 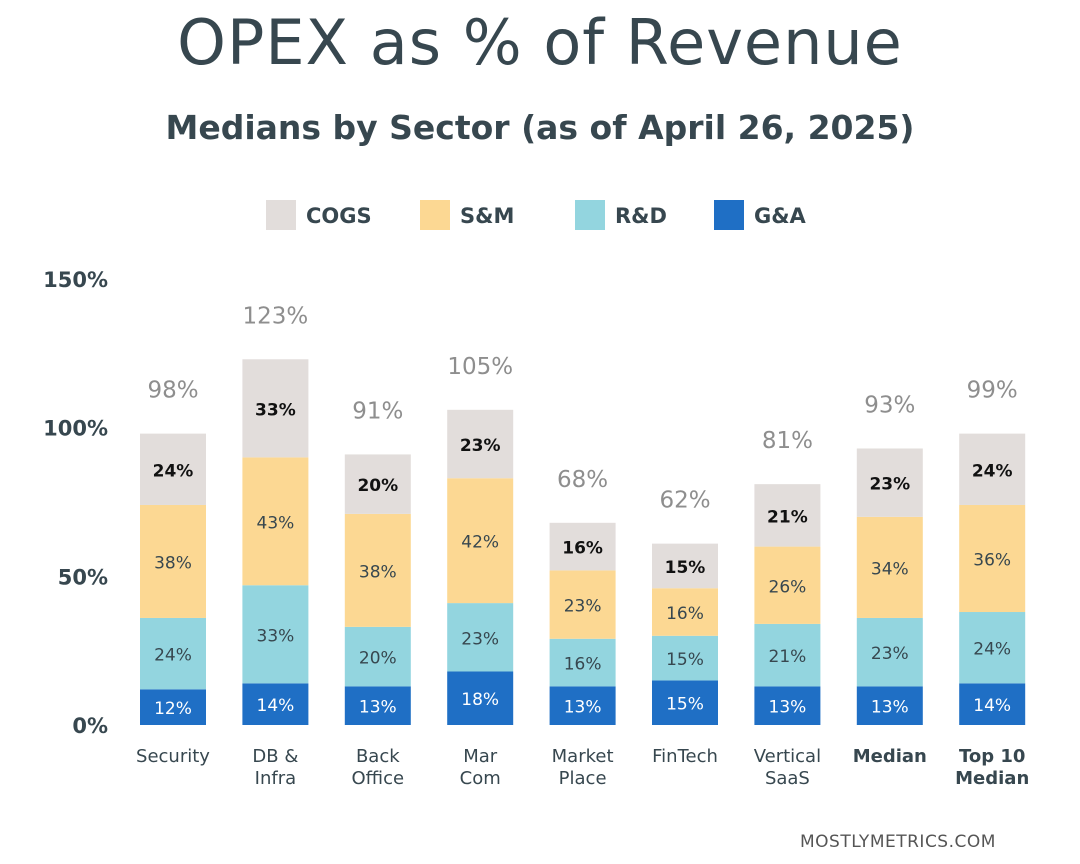 I want to click on legend-label-0: COGS, so click(x=339, y=216).